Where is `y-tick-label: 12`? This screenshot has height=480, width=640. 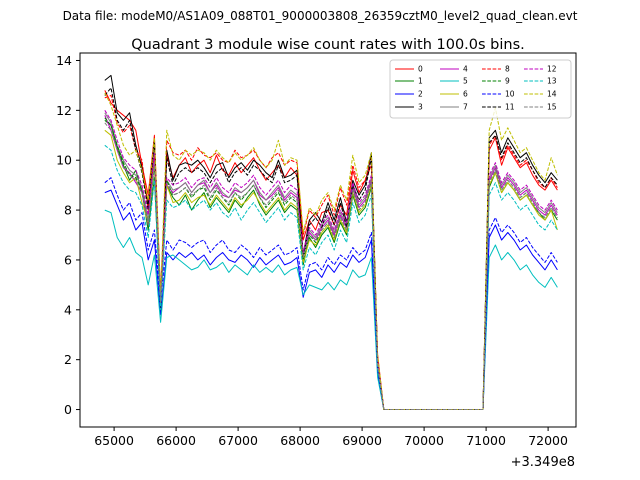 y-tick-label: 12 is located at coordinates (64, 110).